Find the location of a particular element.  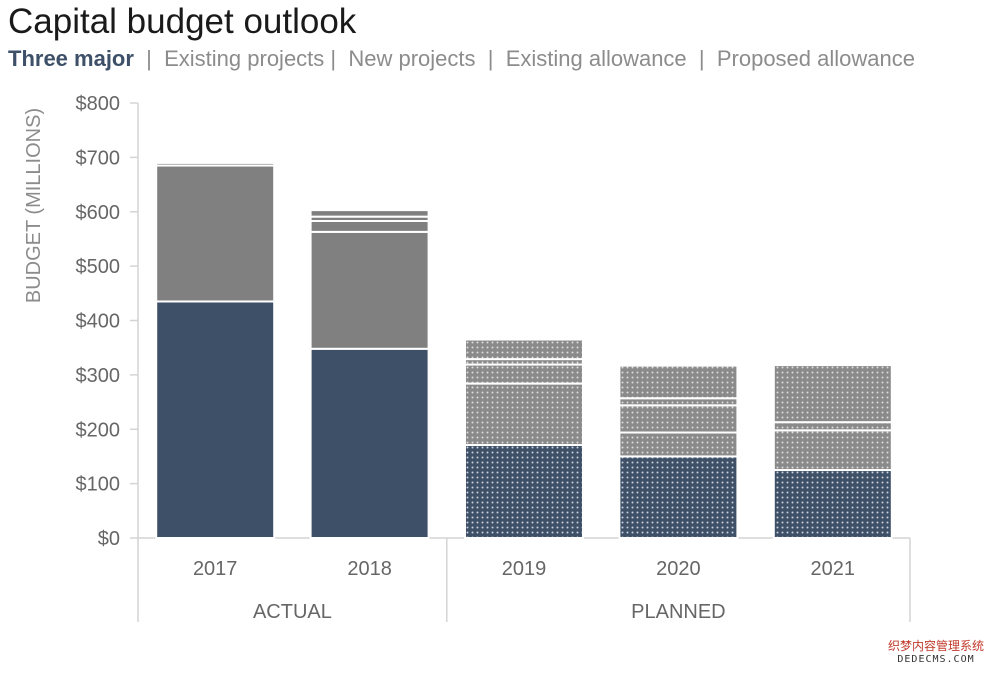

bar-segment-2021-three-major is located at coordinates (832, 504).